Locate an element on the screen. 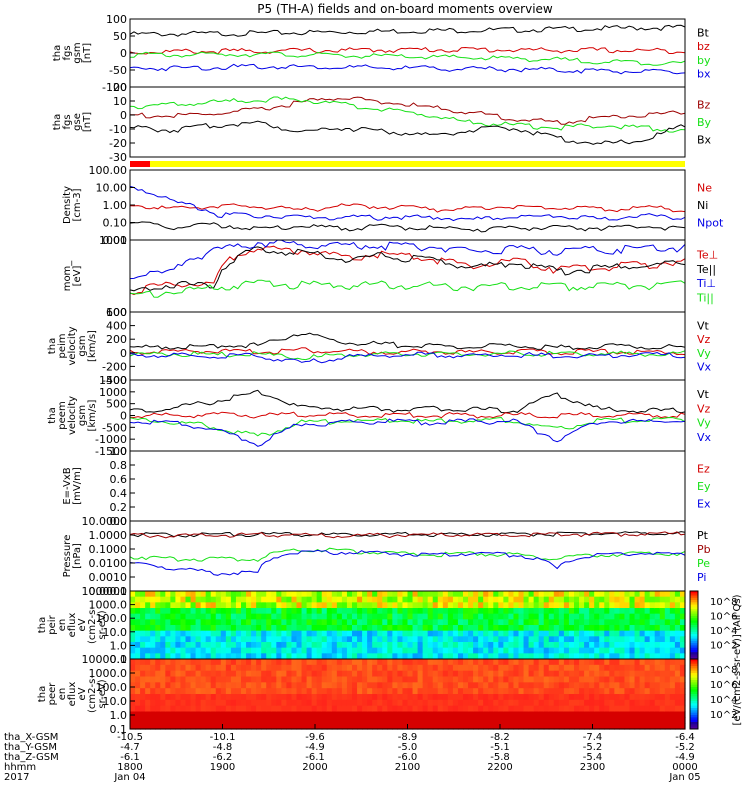 The width and height of the screenshot is (750, 800). y-axis-label-line: eflux is located at coordinates (72, 625).